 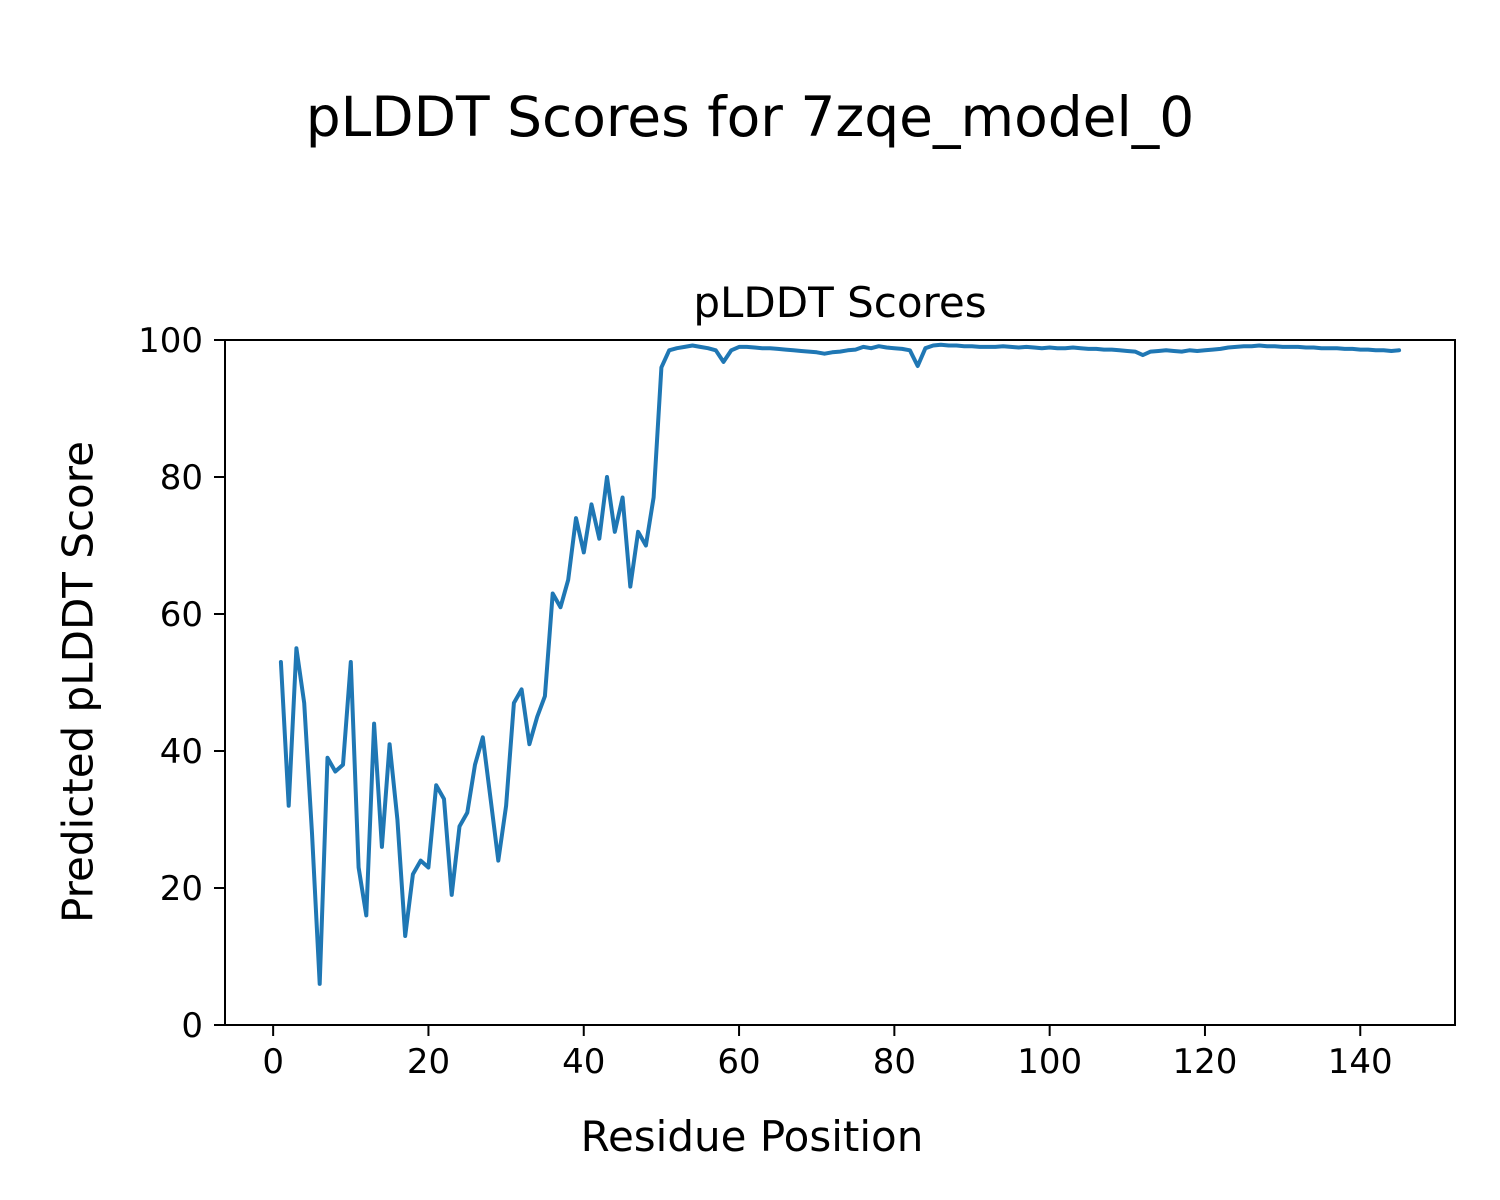 I want to click on x-tick-label: 20, so click(x=428, y=1062).